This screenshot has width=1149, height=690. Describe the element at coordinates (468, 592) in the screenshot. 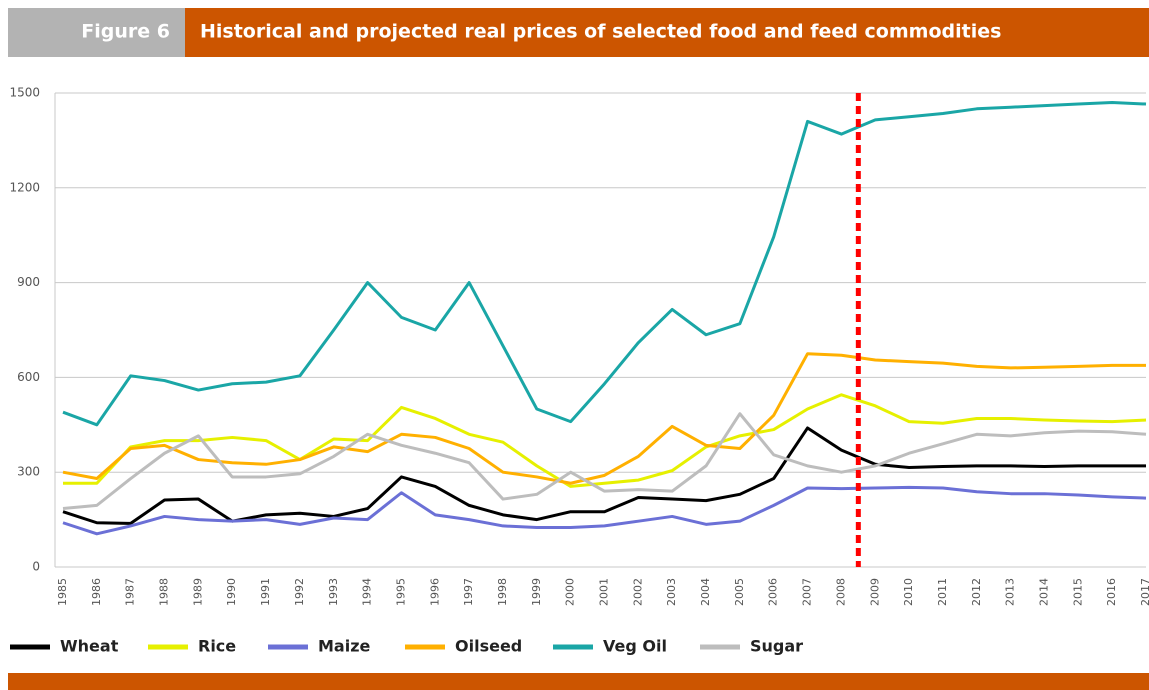

I see `x-tick-label: 1997` at that location.